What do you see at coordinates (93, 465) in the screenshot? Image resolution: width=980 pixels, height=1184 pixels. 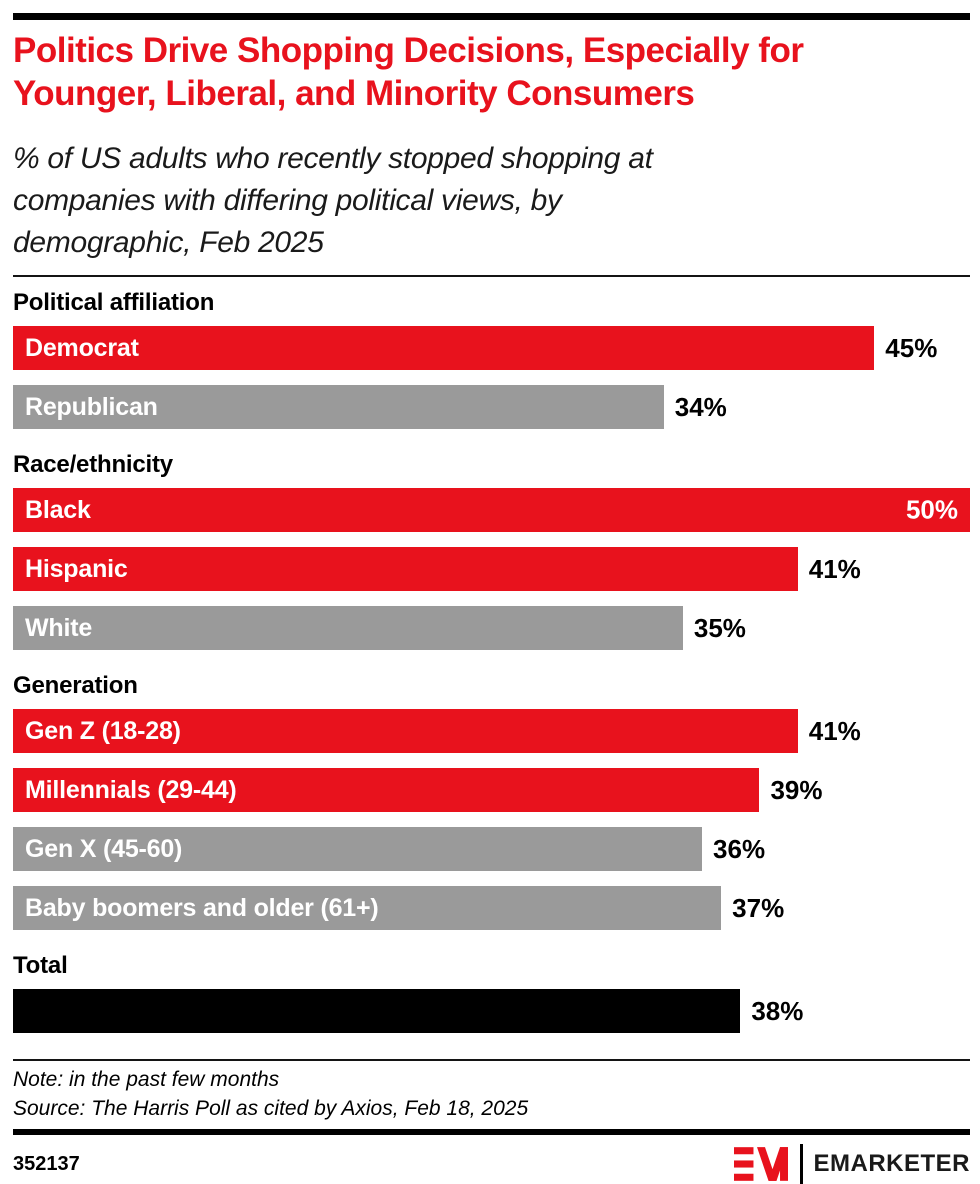 I see `group-label: Race/ethnicity` at bounding box center [93, 465].